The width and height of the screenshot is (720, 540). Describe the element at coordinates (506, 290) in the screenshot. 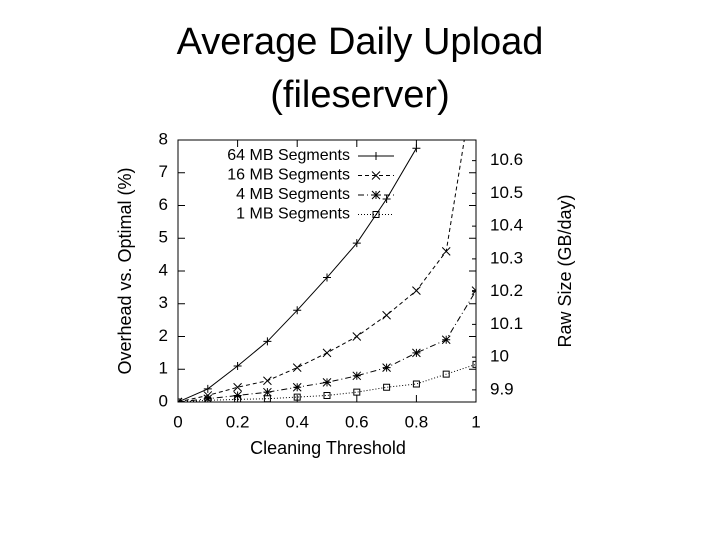

I see `y2-tick-label: 10.2` at that location.